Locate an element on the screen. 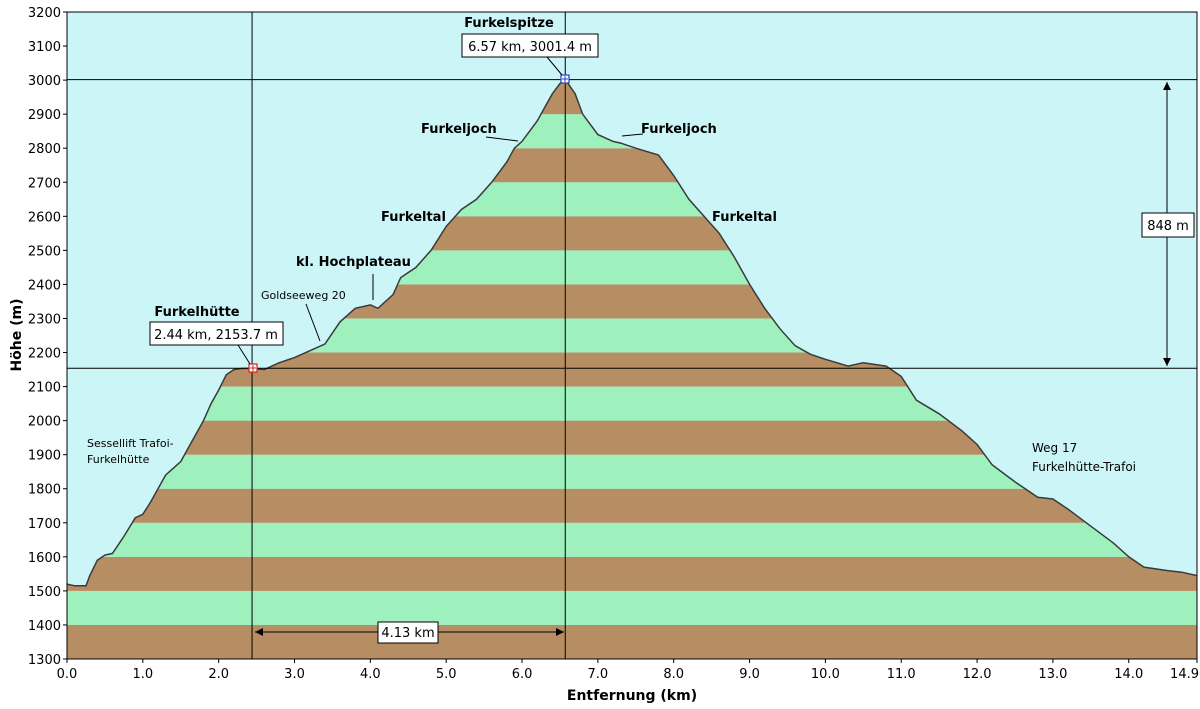 The image size is (1200, 709). horizontal-distance-label: 4.13 km is located at coordinates (407, 633).